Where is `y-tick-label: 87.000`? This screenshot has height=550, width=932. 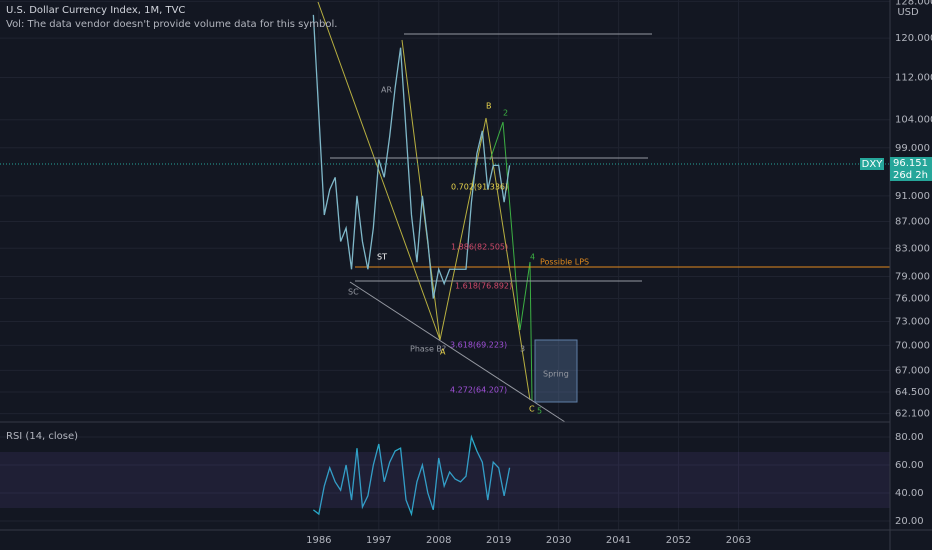
y-tick-label: 87.000 is located at coordinates (912, 221).